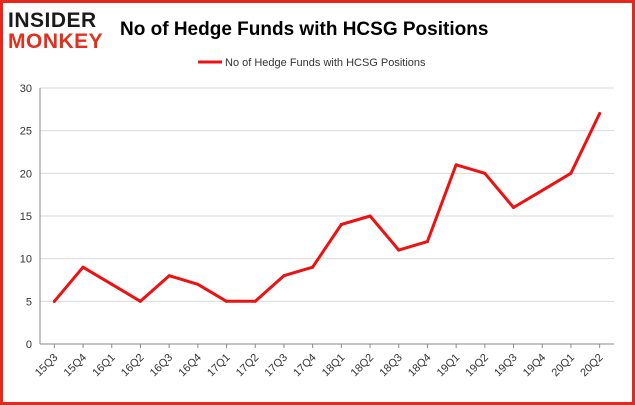 This screenshot has height=405, width=635. I want to click on x-tick-label: 18Q4, so click(420, 366).